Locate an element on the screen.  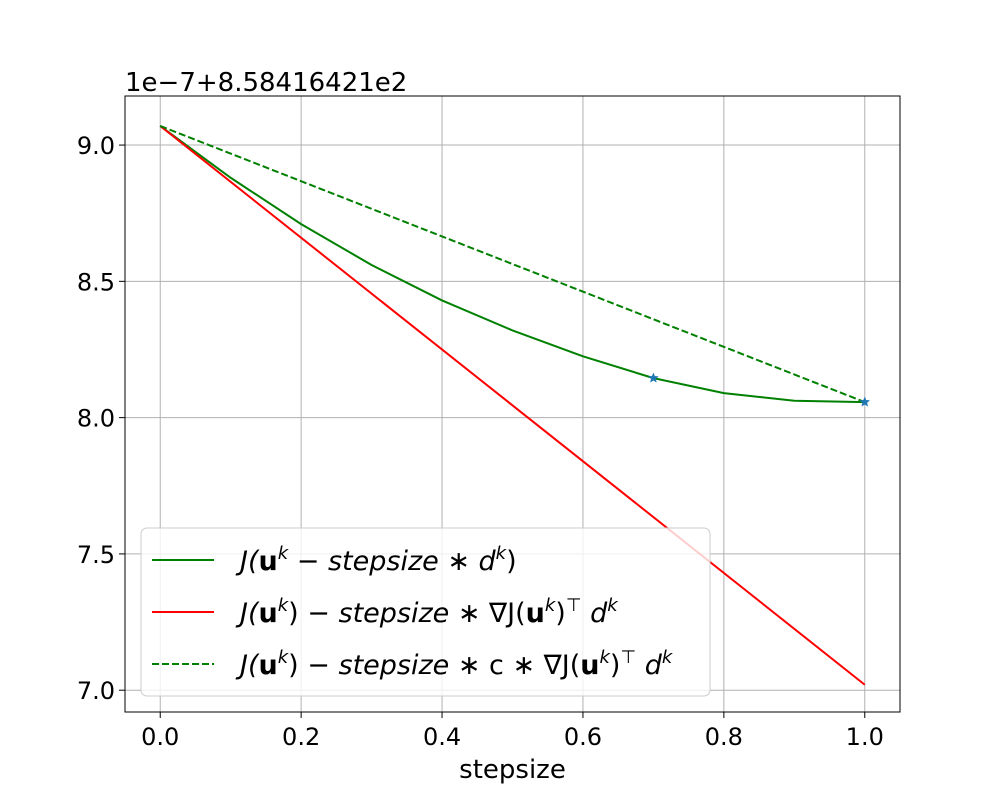
x-axis-label: stepsize is located at coordinates (512, 770).